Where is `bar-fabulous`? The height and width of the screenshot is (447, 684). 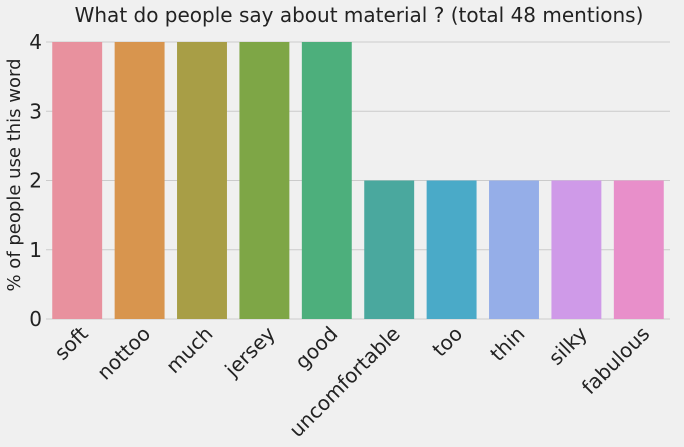
bar-fabulous is located at coordinates (638, 249).